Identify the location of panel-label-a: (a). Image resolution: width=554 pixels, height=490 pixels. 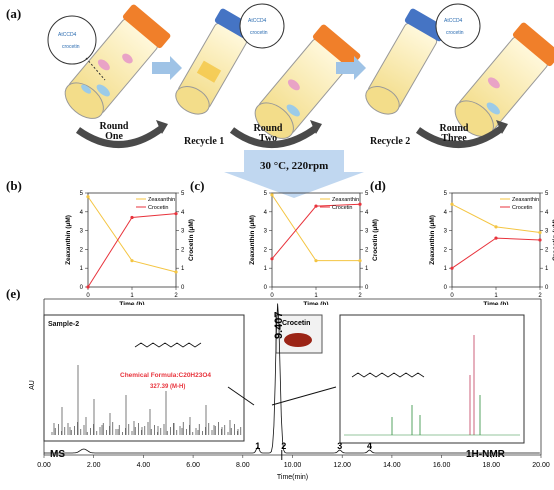
(14, 13).